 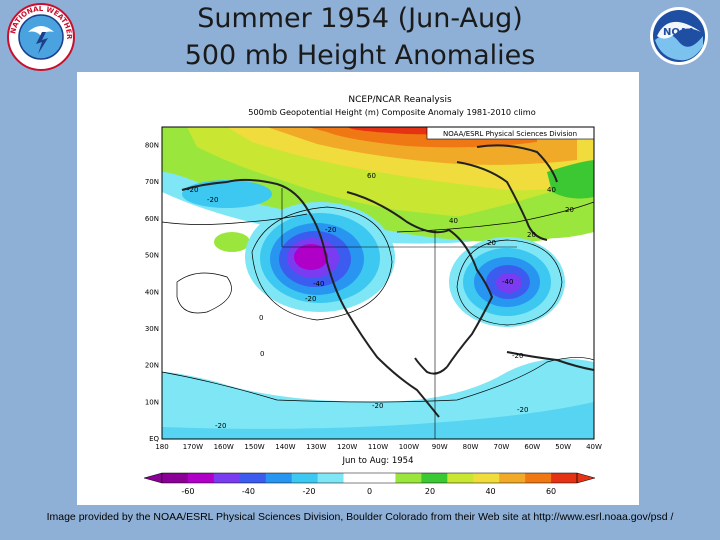 What do you see at coordinates (152, 219) in the screenshot?
I see `latitude-label: 60N` at bounding box center [152, 219].